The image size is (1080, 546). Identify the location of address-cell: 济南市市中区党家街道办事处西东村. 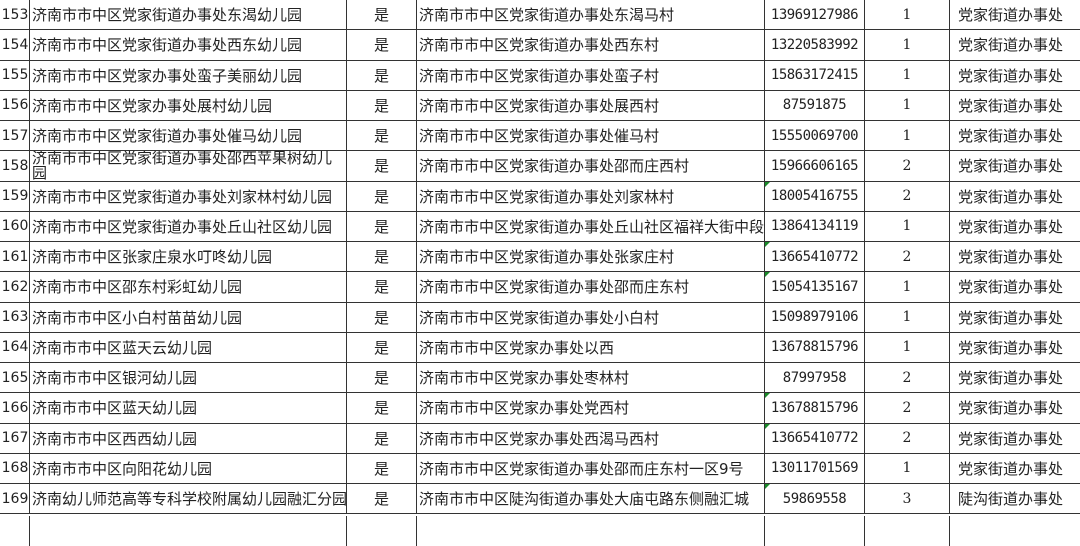
(591, 45).